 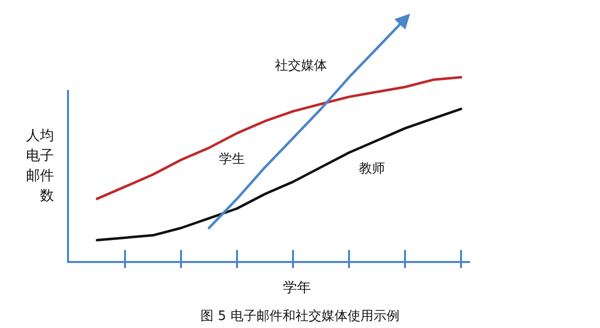 I want to click on y-axis-title: 人均电子邮件数, so click(x=40, y=166).